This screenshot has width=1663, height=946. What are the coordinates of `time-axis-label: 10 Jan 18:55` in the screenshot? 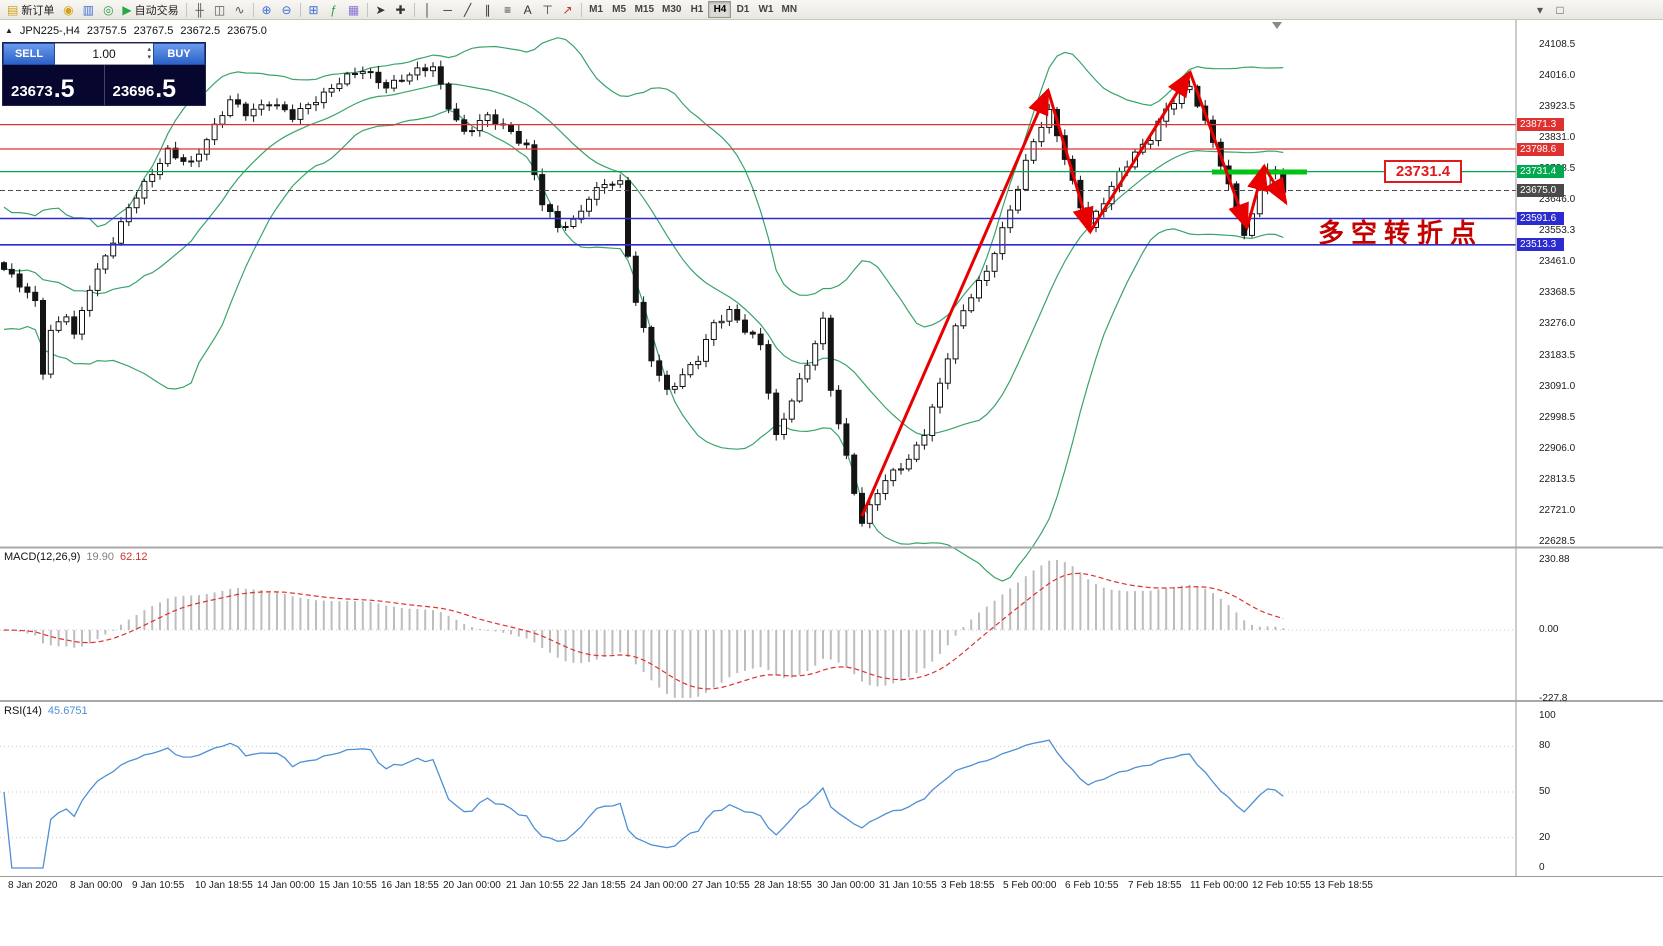 It's located at (224, 885).